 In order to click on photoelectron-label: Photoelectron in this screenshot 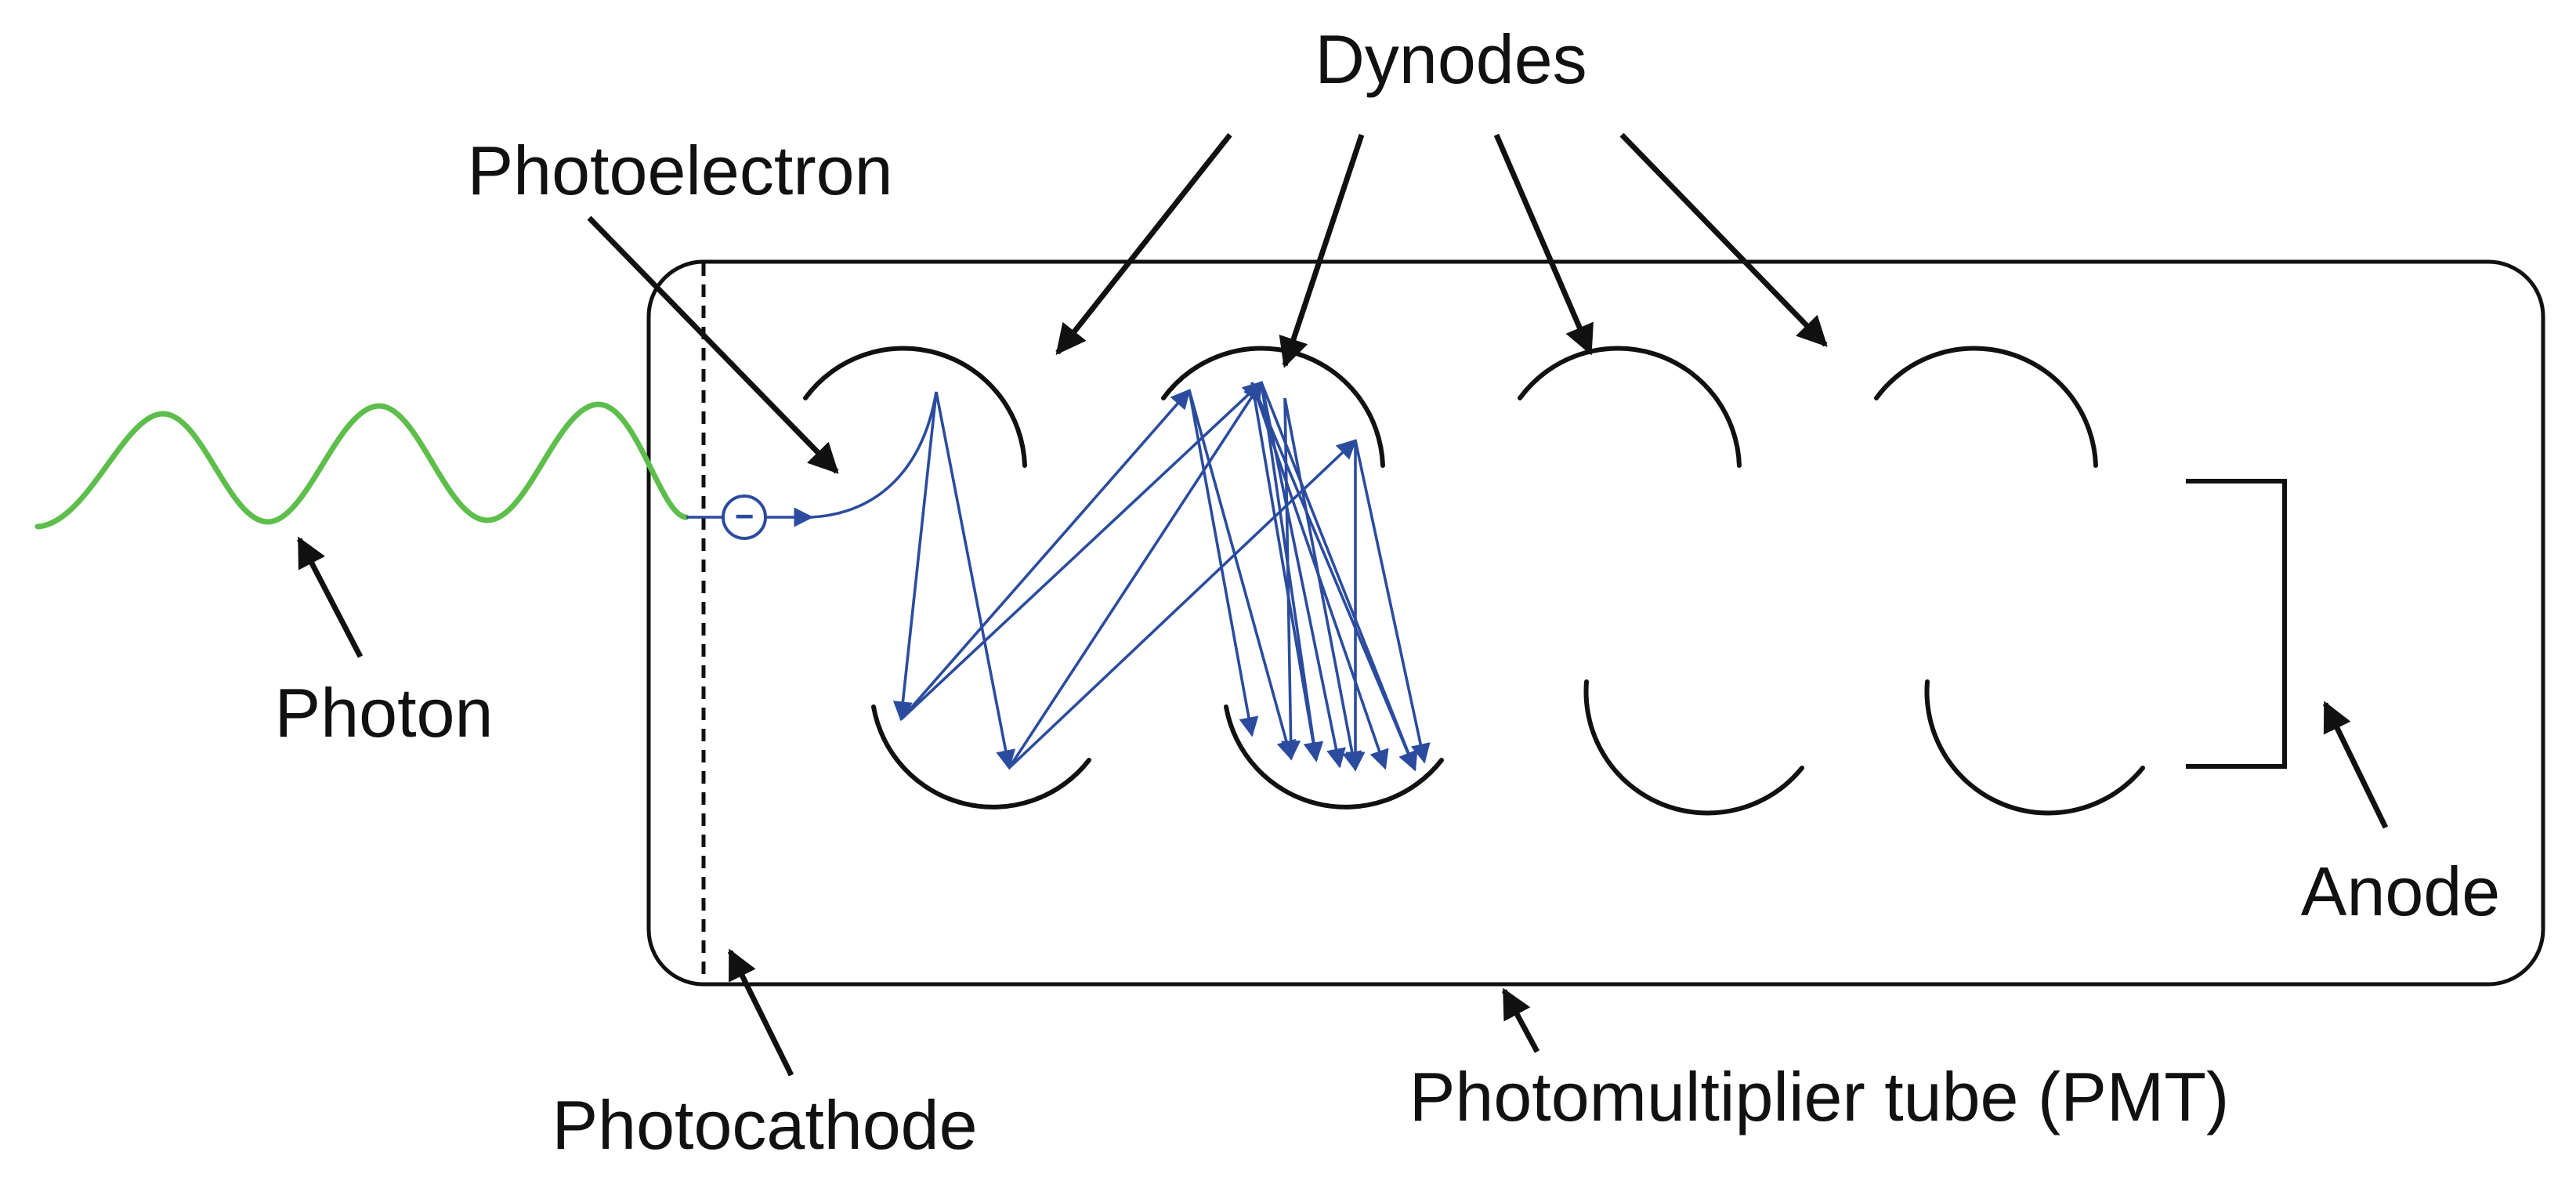, I will do `click(680, 170)`.